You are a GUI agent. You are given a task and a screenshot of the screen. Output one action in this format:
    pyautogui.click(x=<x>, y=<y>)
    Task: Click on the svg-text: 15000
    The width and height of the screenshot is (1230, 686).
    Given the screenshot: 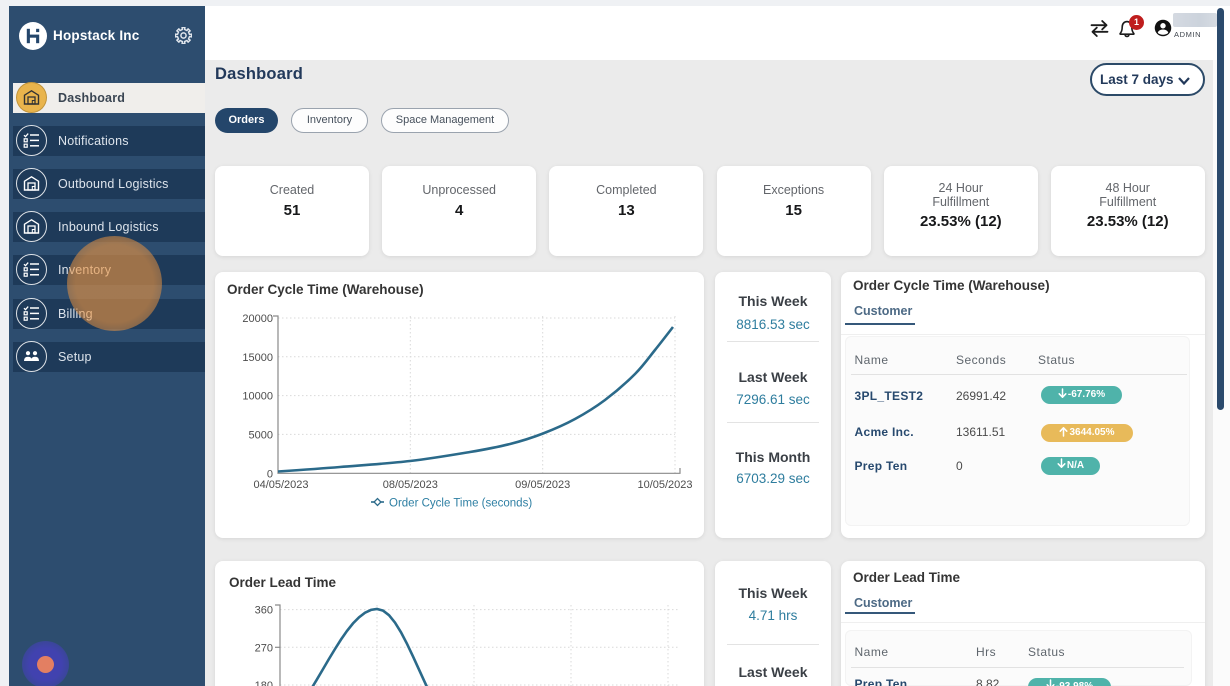 What is the action you would take?
    pyautogui.click(x=257, y=358)
    